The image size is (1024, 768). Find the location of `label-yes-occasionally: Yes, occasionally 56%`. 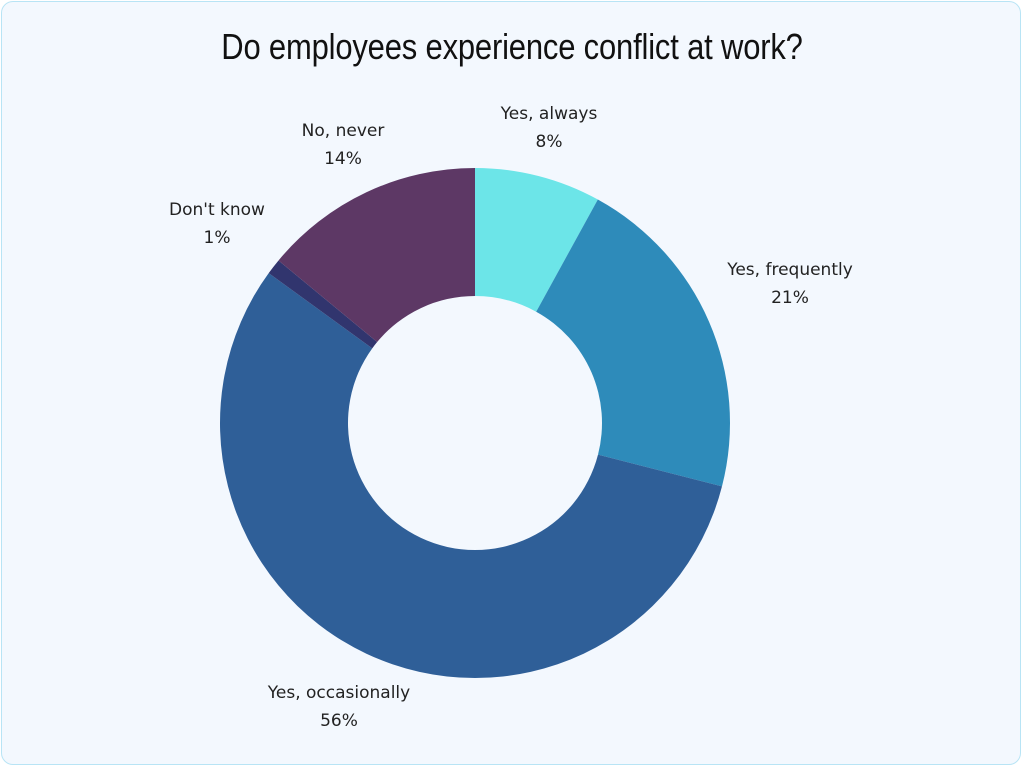

label-yes-occasionally: Yes, occasionally 56% is located at coordinates (339, 707).